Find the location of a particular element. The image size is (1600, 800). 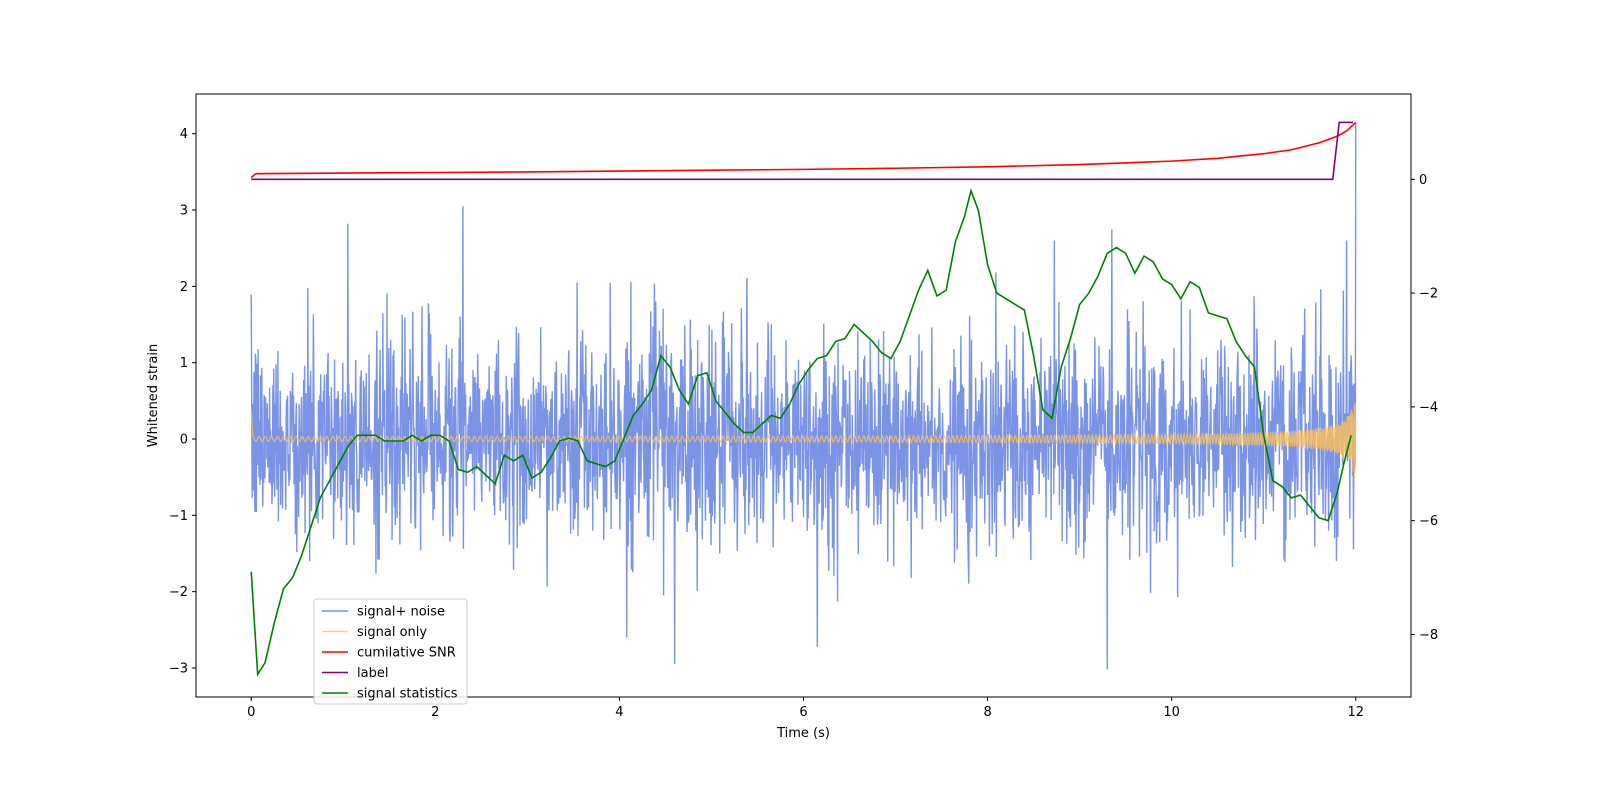

y2-tick-label: −4 is located at coordinates (1428, 407).